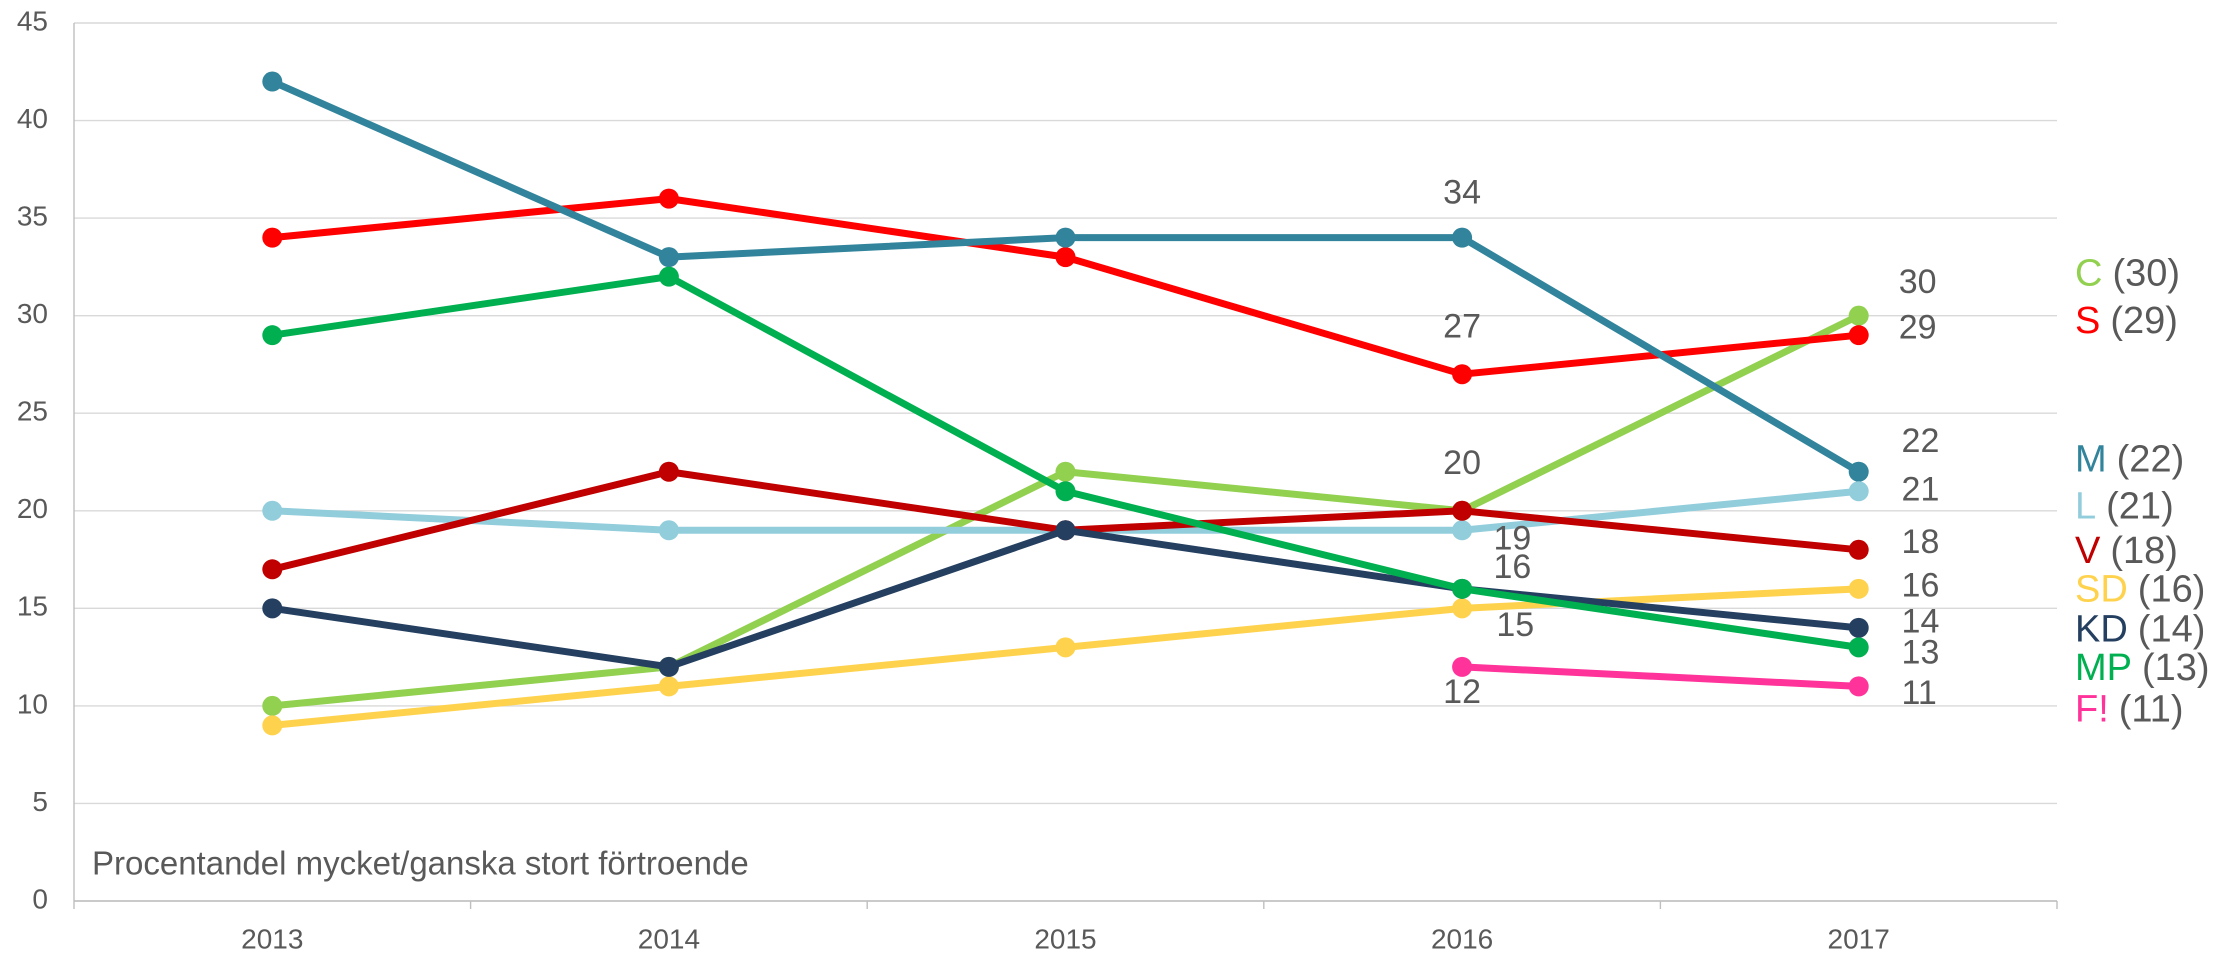 The height and width of the screenshot is (958, 2240). I want to click on y-tick-label: 45, so click(32, 20).